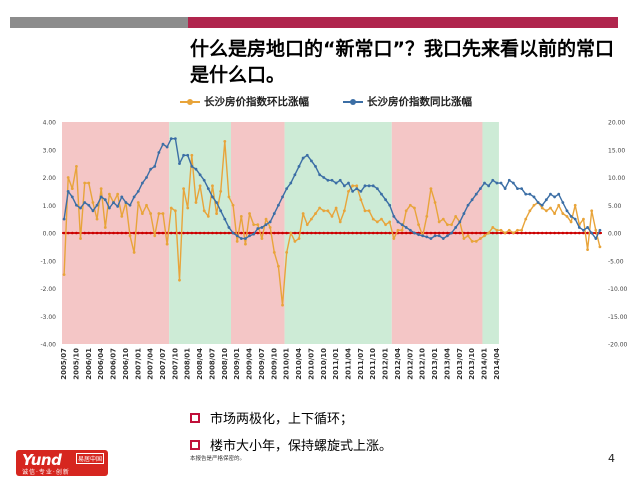 The width and height of the screenshot is (640, 480). What do you see at coordinates (435, 364) in the screenshot?
I see `x-axis-tick: 2013/01` at bounding box center [435, 364].